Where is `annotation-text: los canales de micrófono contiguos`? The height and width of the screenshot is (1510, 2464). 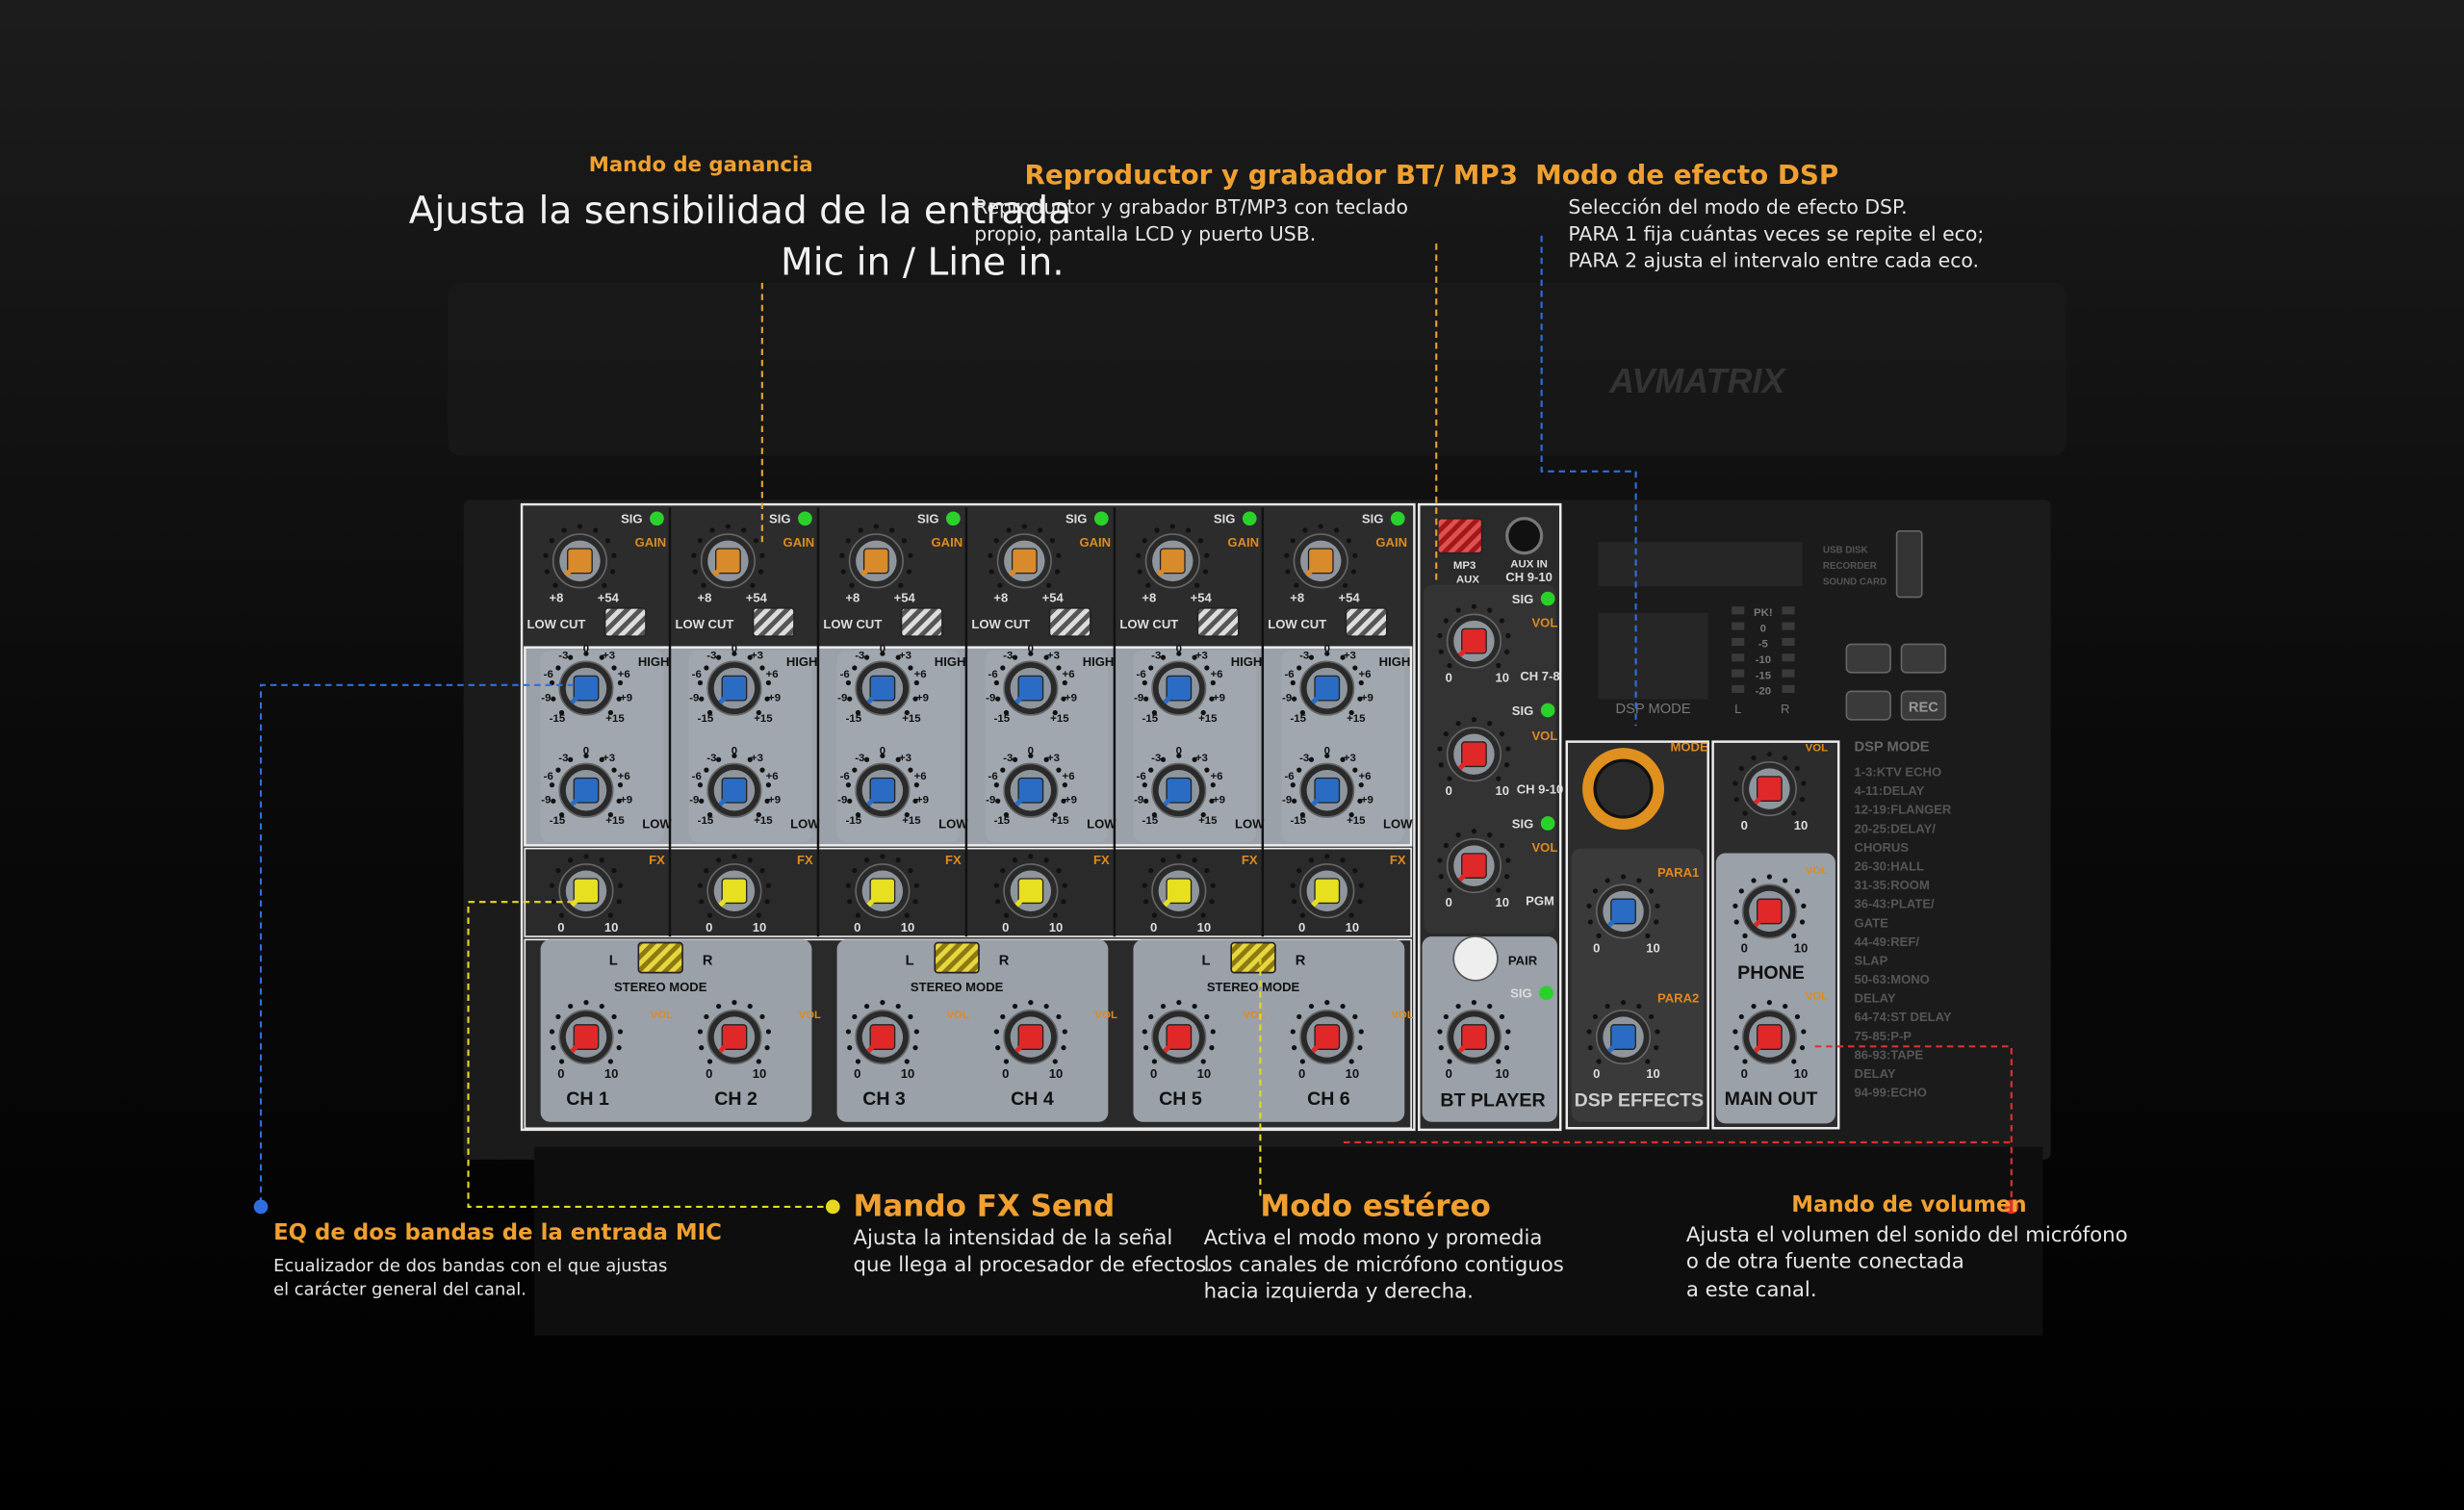 annotation-text: los canales de micrófono contiguos is located at coordinates (1384, 1265).